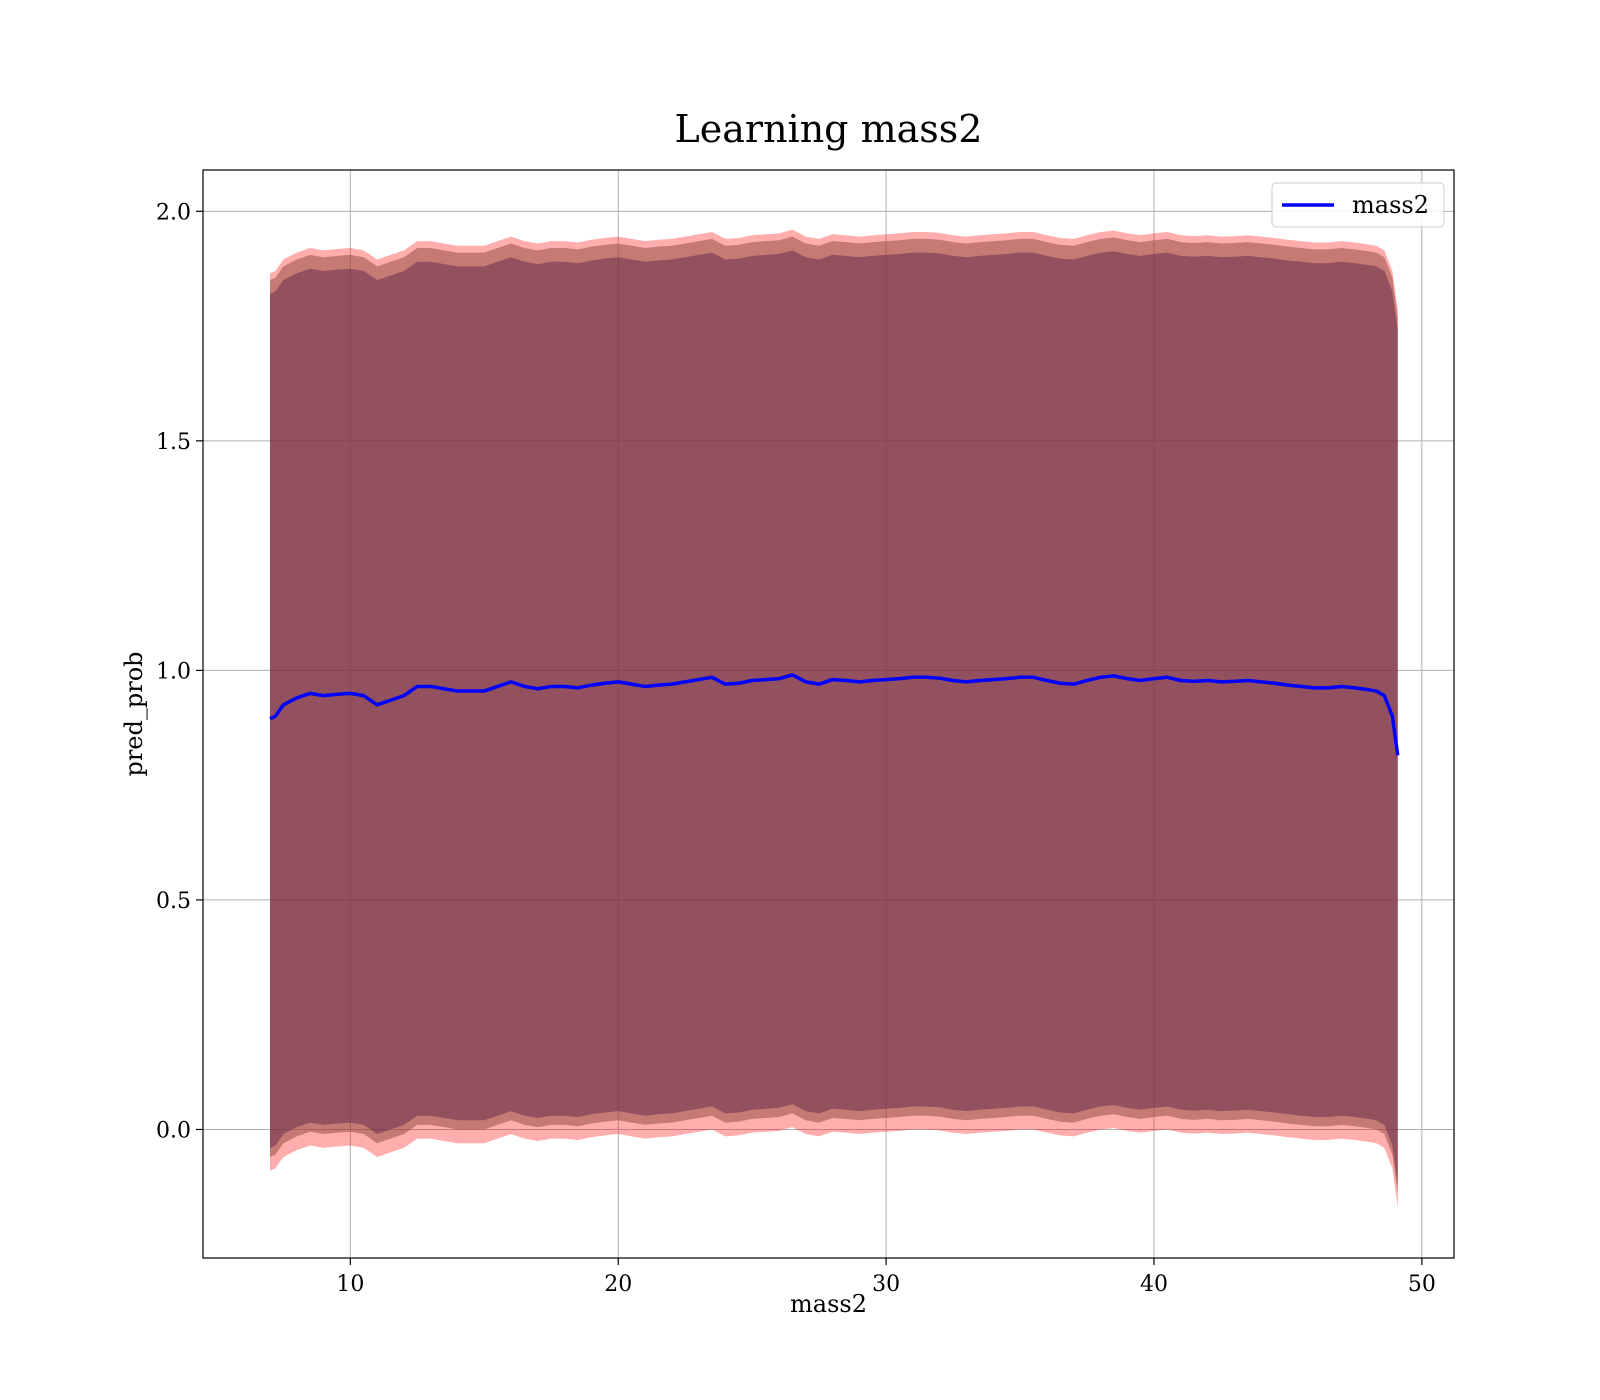  I want to click on x-axis-label: mass2, so click(828, 1304).